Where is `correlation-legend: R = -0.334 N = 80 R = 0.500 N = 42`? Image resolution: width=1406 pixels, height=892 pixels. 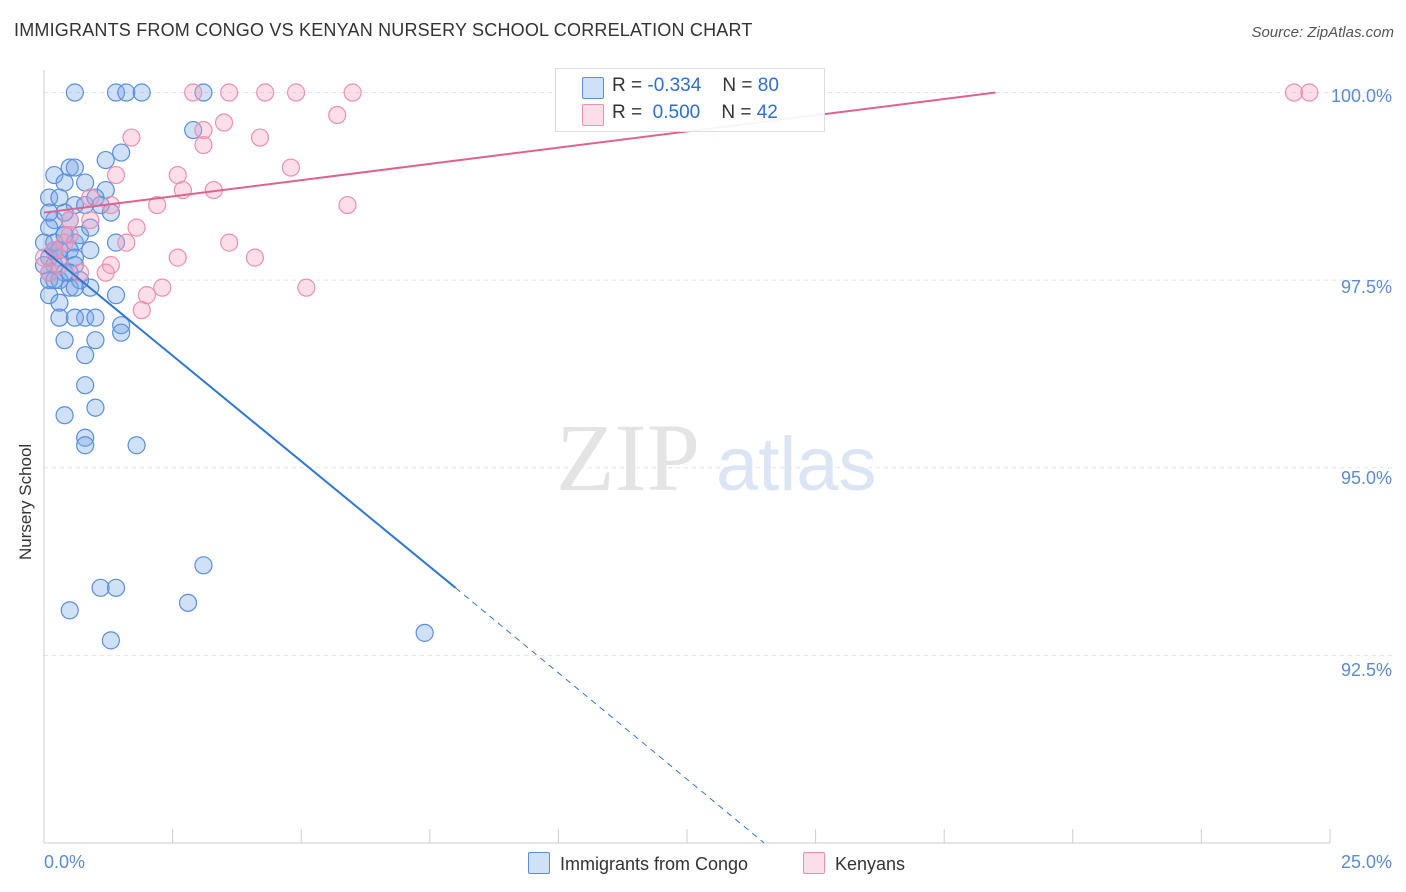 correlation-legend: R = -0.334 N = 80 R = 0.500 N = 42 is located at coordinates (690, 100).